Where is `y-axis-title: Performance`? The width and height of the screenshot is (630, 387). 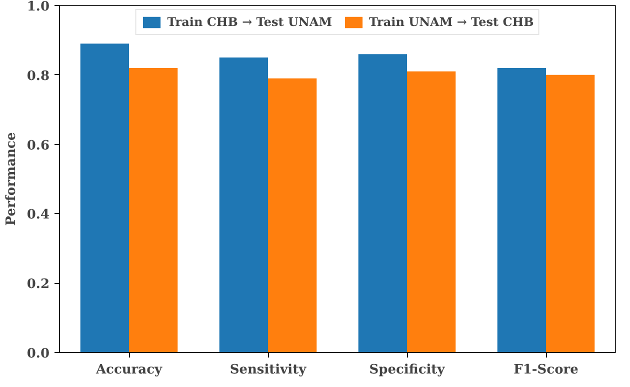 y-axis-title: Performance is located at coordinates (11, 179).